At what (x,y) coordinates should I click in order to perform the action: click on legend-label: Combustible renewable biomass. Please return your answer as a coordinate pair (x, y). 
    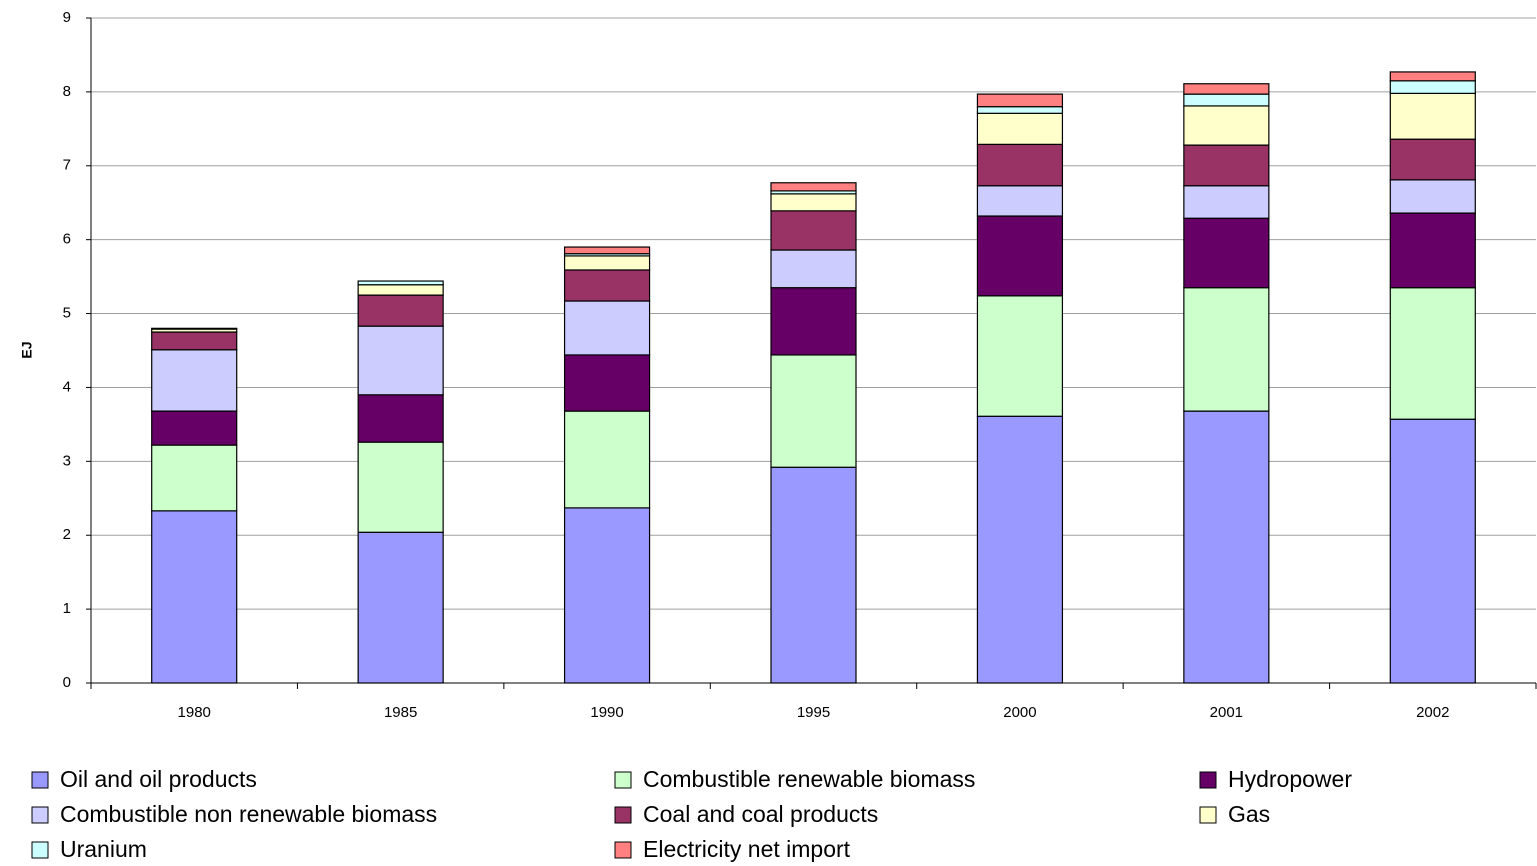
    Looking at the image, I should click on (809, 779).